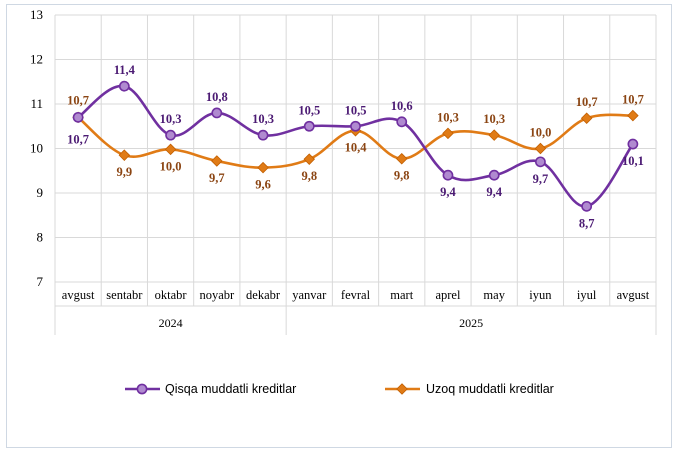 The height and width of the screenshot is (453, 680). What do you see at coordinates (40, 237) in the screenshot?
I see `y-tick-label: 8` at bounding box center [40, 237].